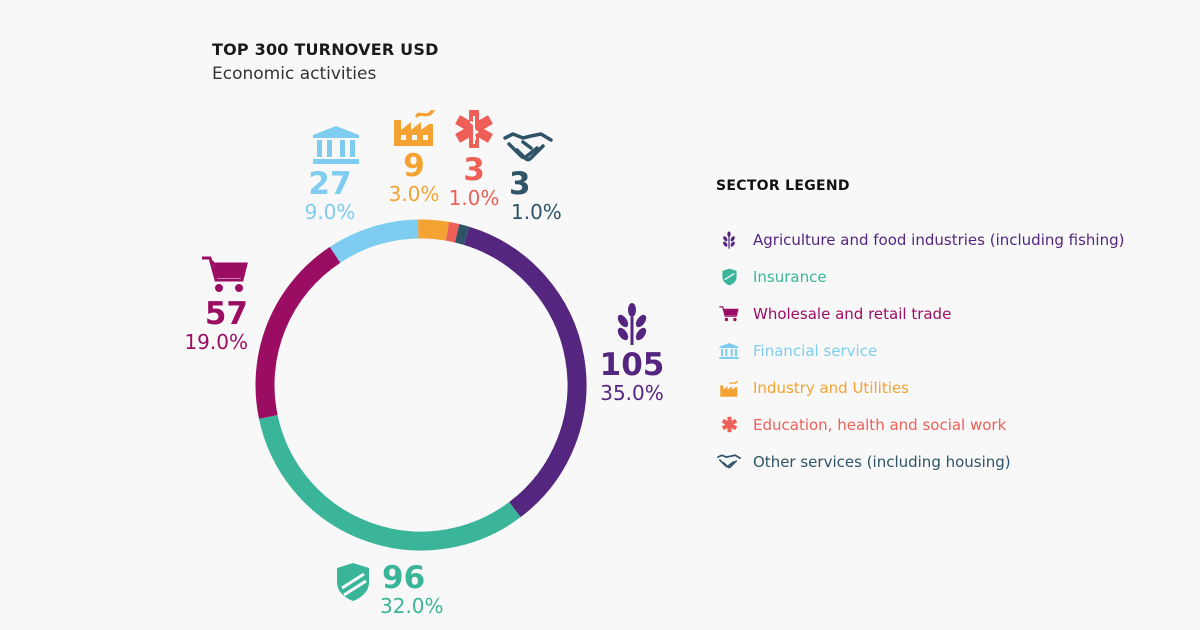 The height and width of the screenshot is (630, 1200). Describe the element at coordinates (462, 234) in the screenshot. I see `donut-slice-other-services` at that location.